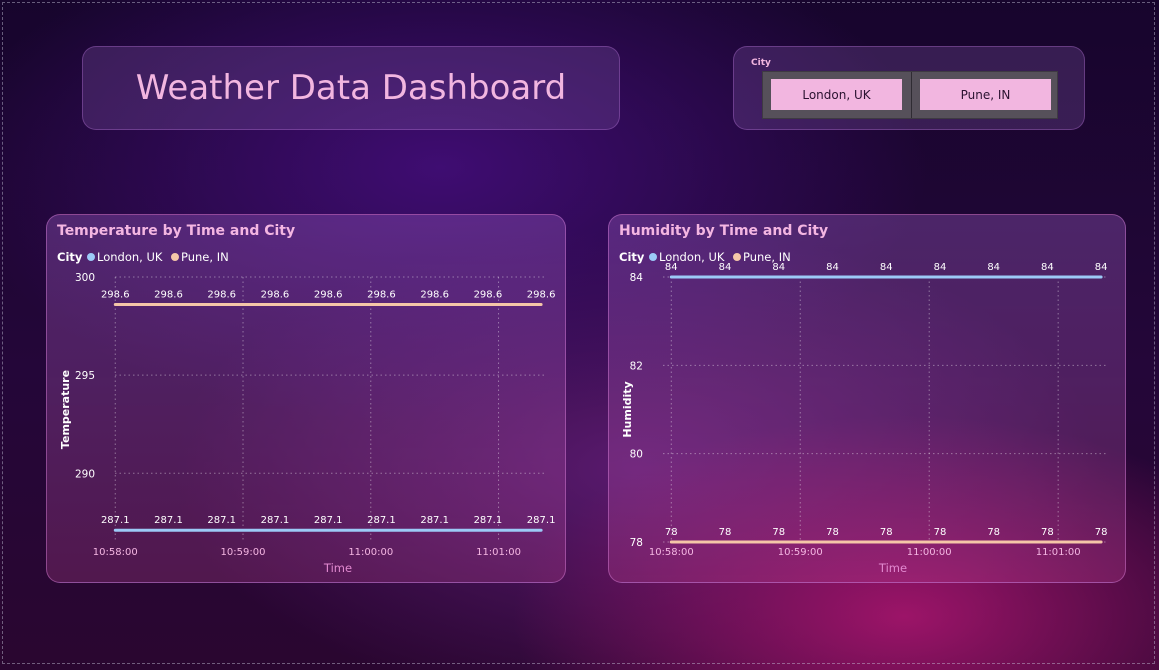 The image size is (1159, 670). I want to click on y-tick-label: 290, so click(85, 474).